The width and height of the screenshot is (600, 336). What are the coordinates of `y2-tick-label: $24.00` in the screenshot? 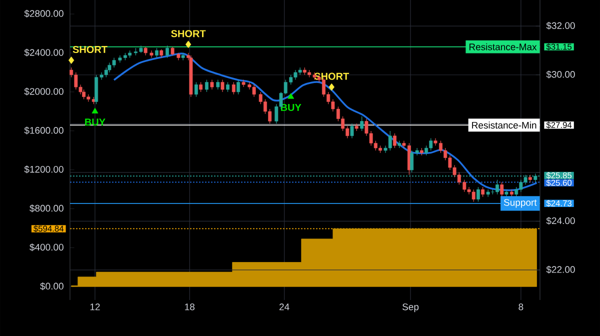 It's located at (560, 220).